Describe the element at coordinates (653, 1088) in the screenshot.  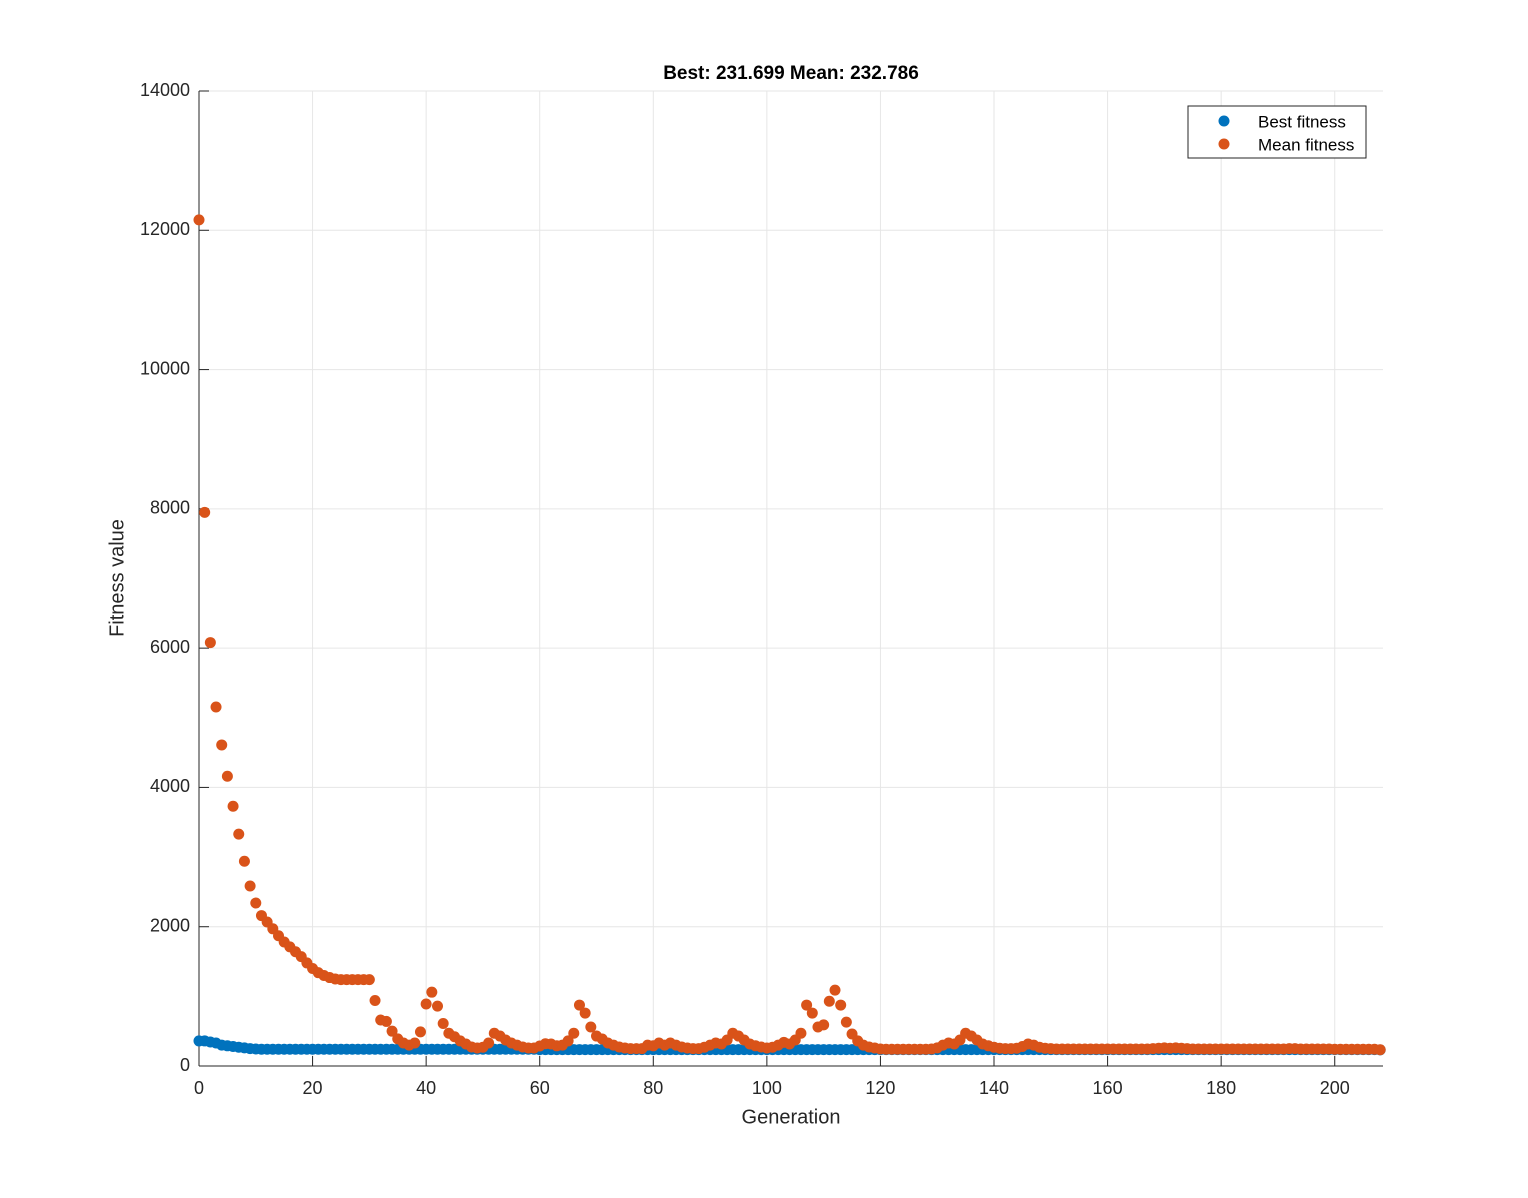
I see `x-tick-label: 80` at that location.